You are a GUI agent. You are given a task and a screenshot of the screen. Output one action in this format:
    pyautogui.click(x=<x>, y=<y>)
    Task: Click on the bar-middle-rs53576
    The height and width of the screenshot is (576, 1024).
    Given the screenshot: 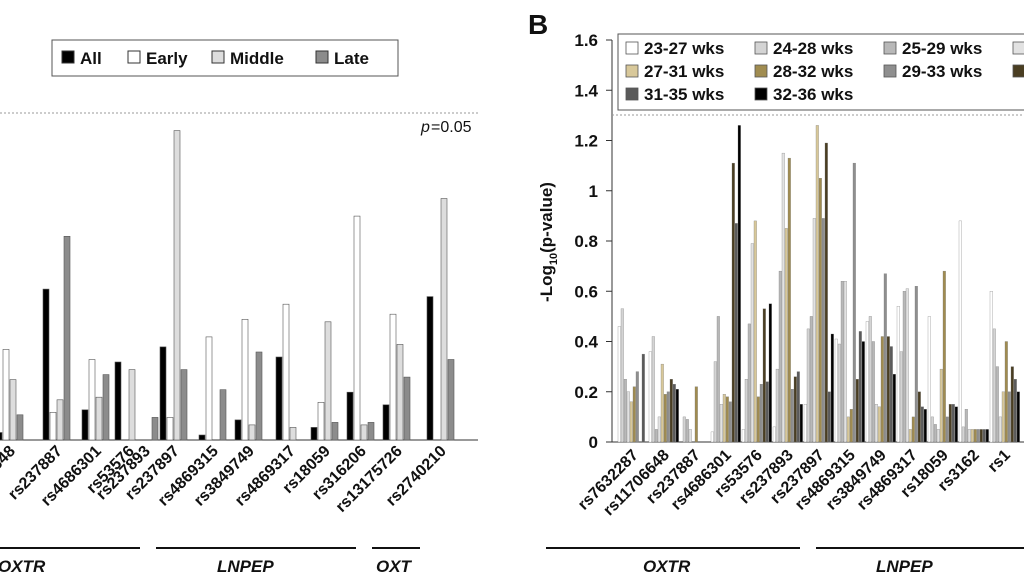 What is the action you would take?
    pyautogui.click(x=132, y=405)
    